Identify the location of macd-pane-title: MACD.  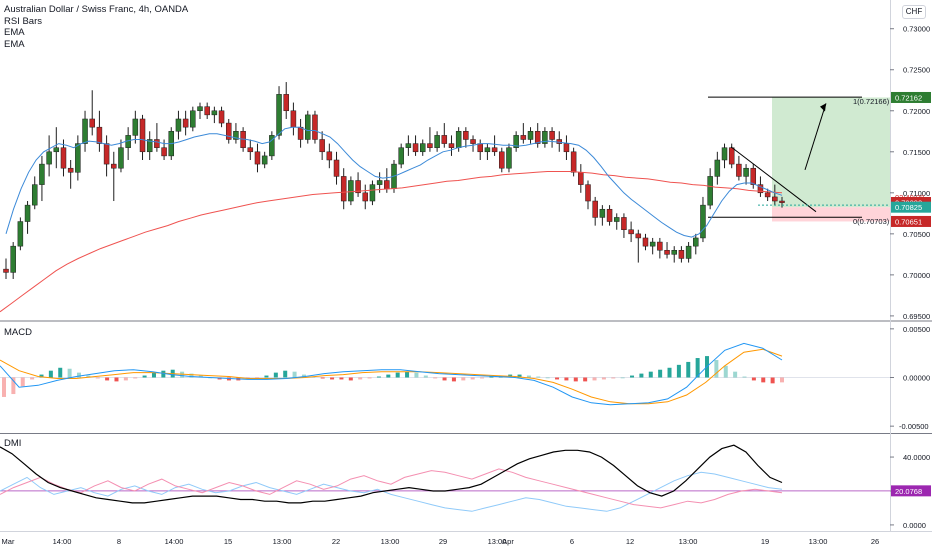
(18, 332).